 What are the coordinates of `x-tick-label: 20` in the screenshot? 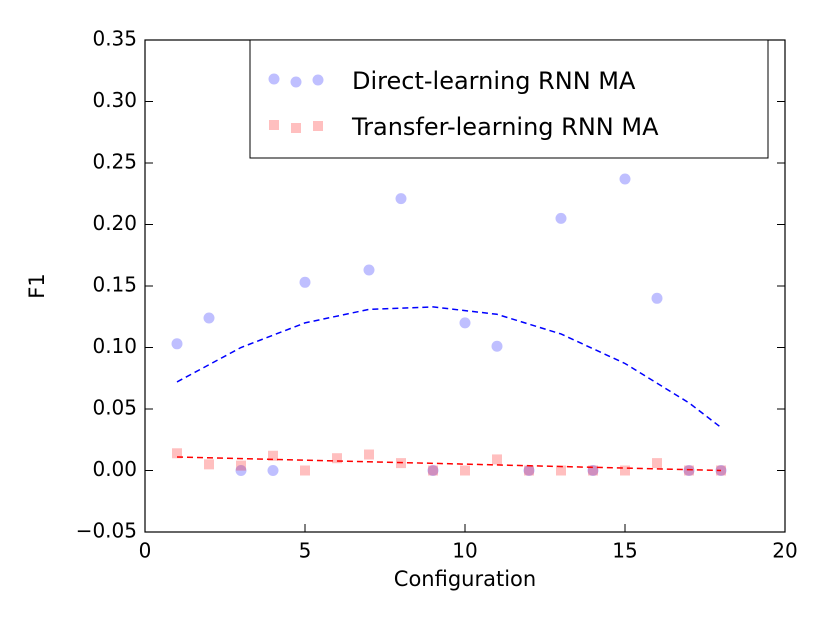 It's located at (784, 551).